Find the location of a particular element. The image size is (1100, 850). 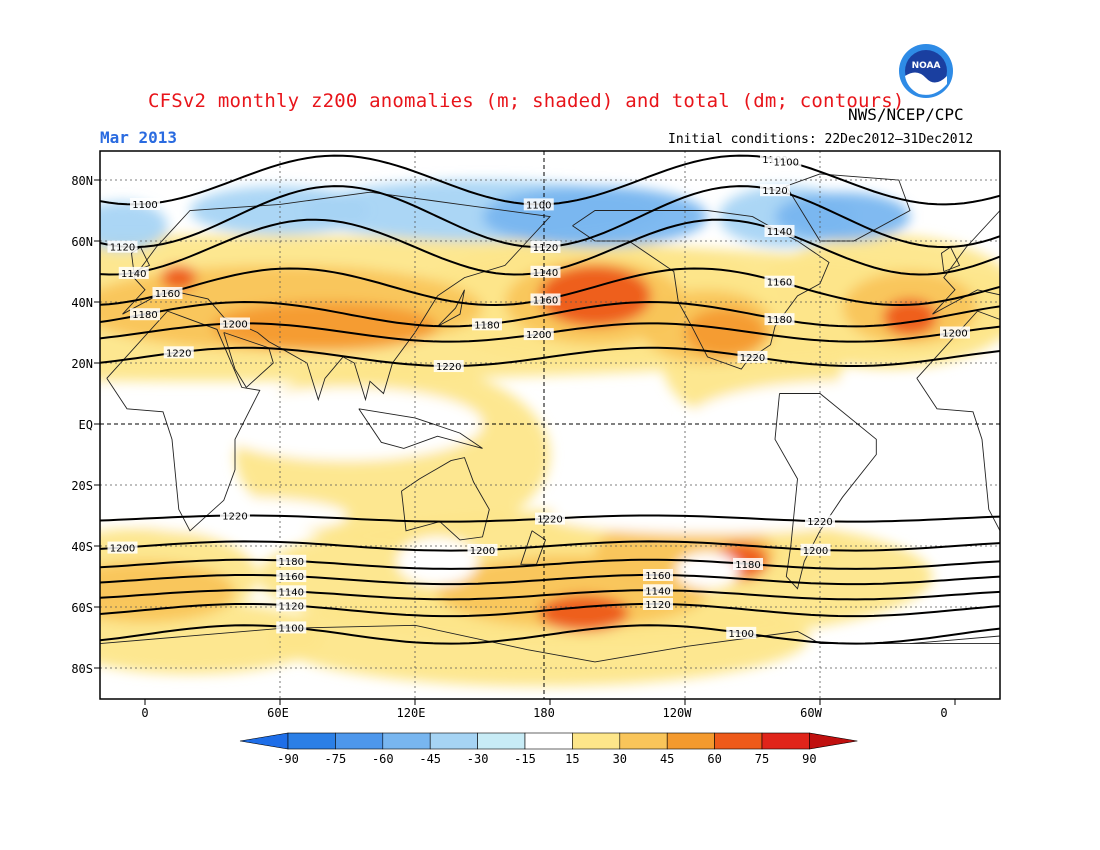

lon-label-120e: 120E is located at coordinates (411, 713).